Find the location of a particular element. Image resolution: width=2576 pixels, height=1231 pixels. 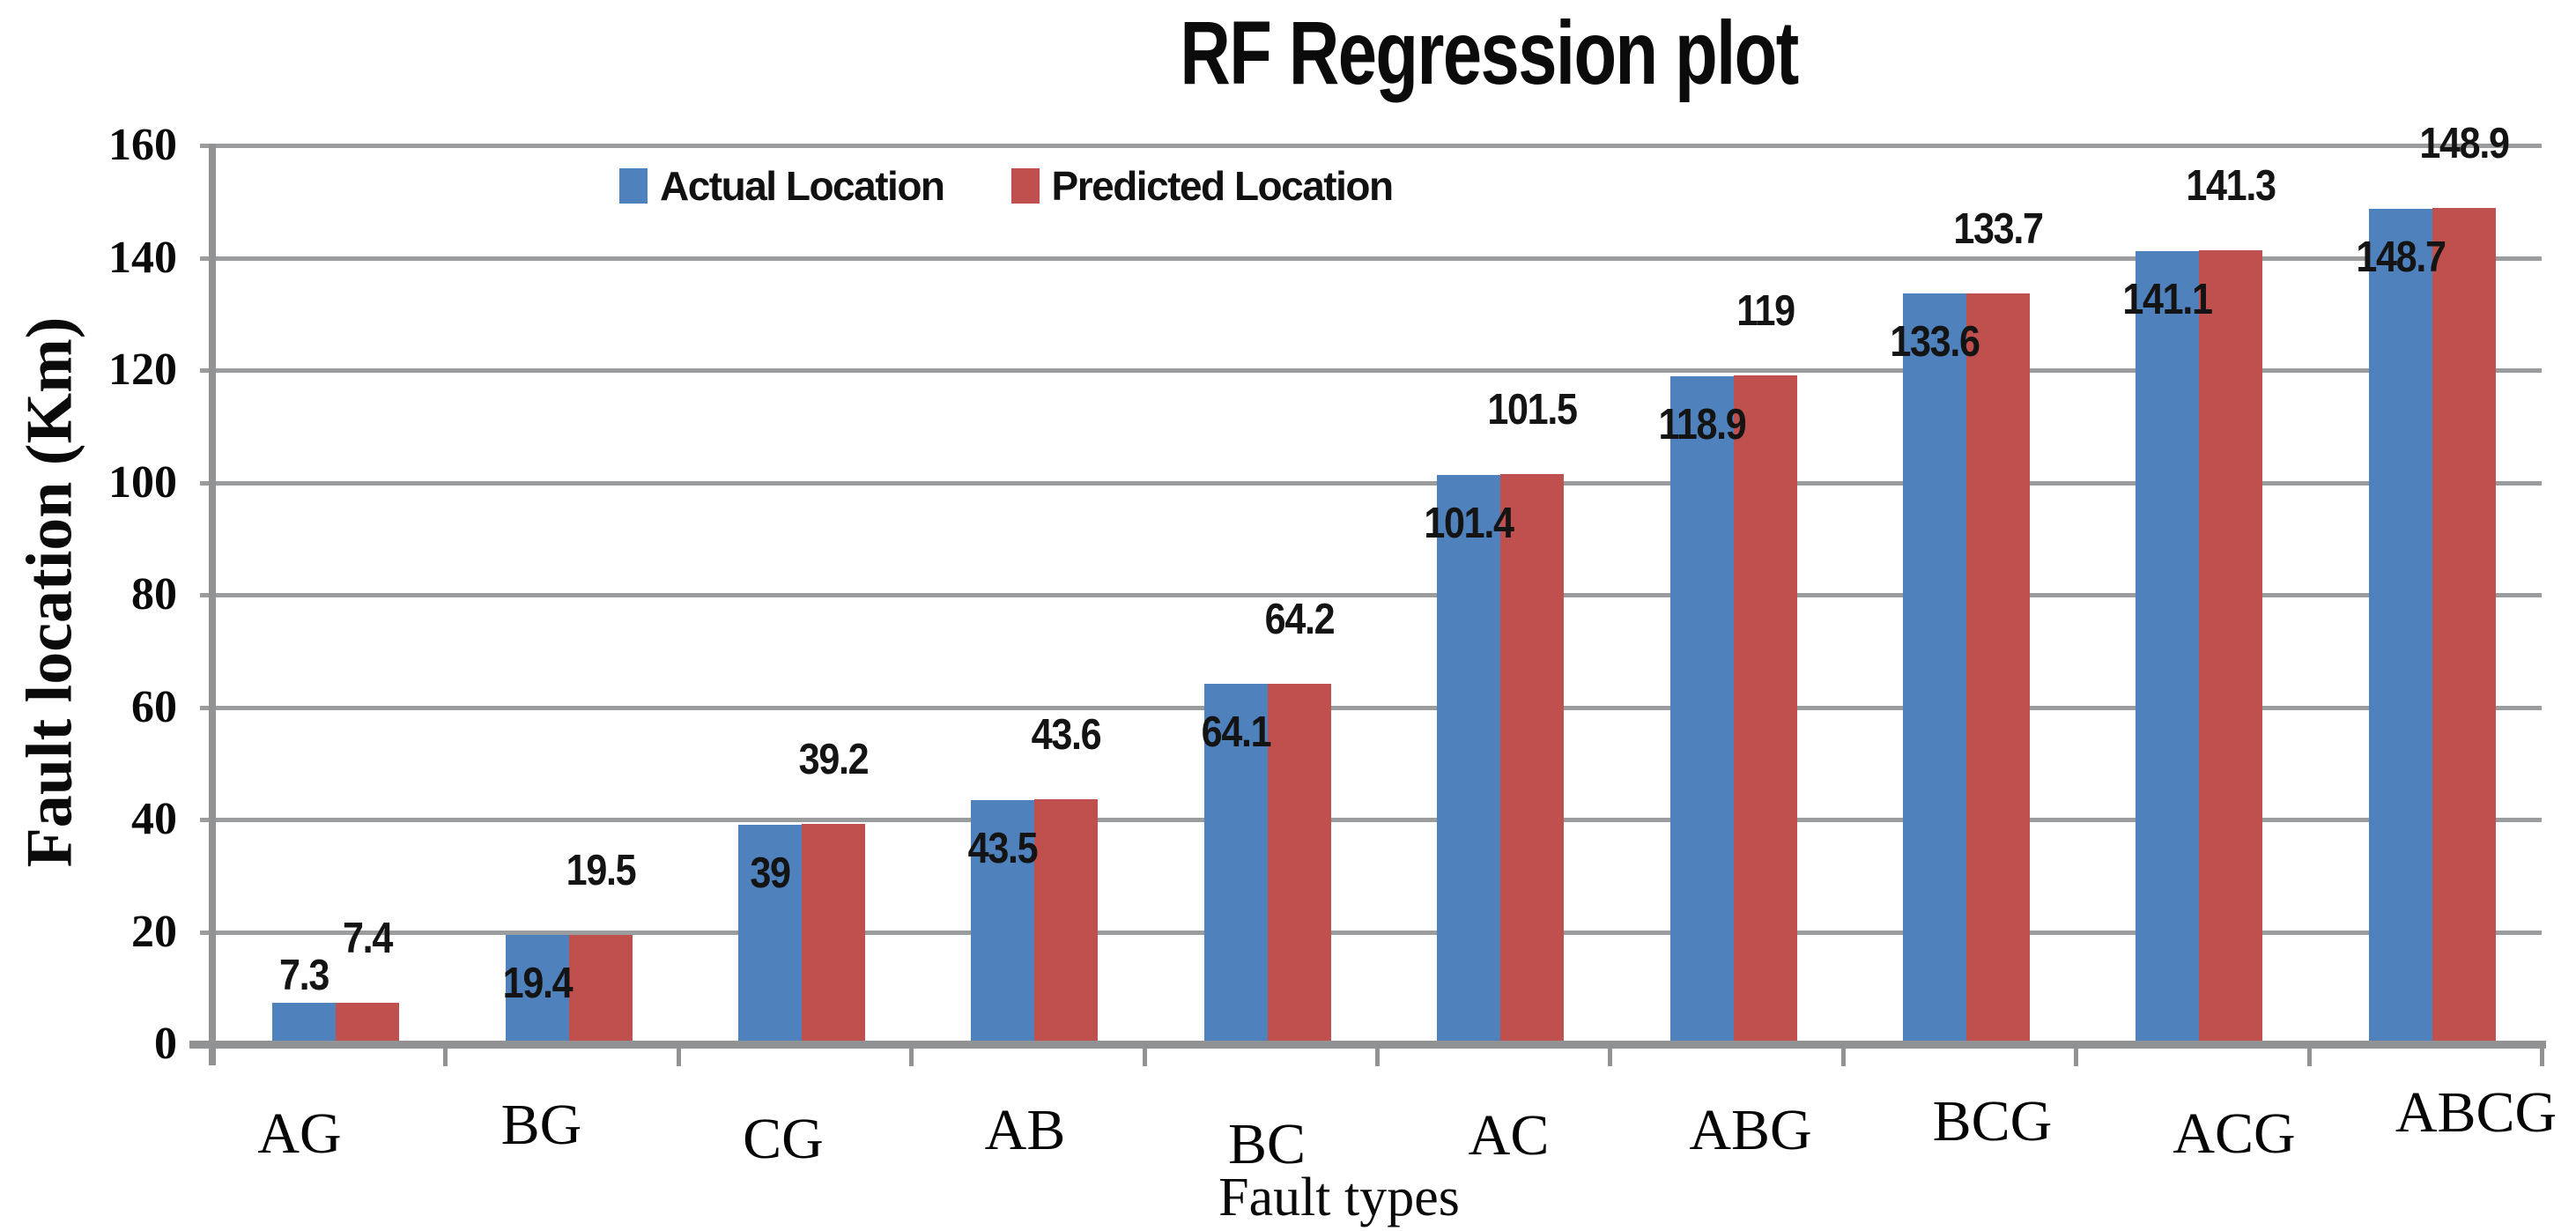

x-tick-label-AG: AG is located at coordinates (299, 1133).